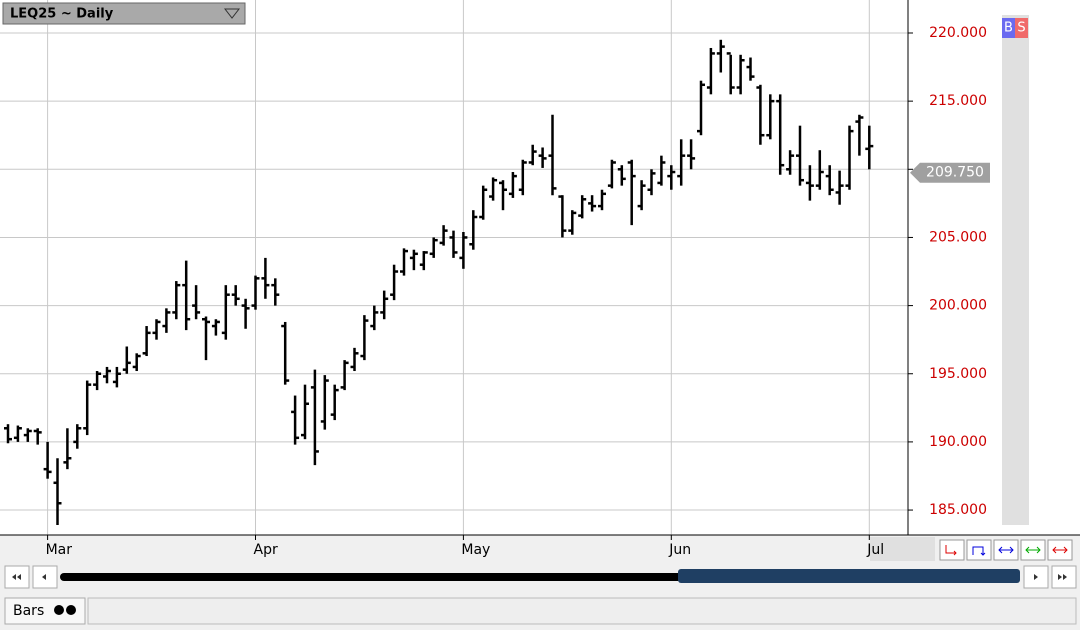 The width and height of the screenshot is (1080, 630). Describe the element at coordinates (124, 13) in the screenshot. I see `symbol-box` at that location.